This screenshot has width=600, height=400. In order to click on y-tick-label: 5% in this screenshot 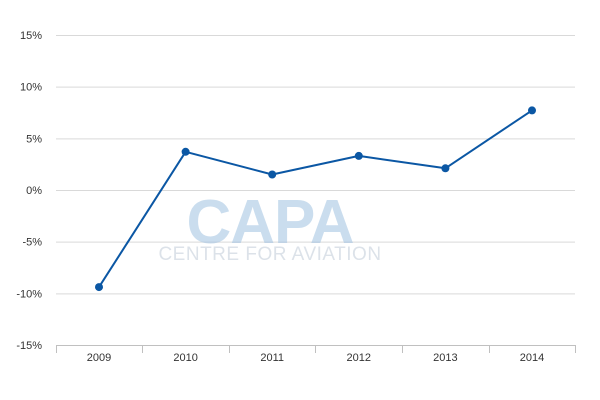, I will do `click(34, 139)`.